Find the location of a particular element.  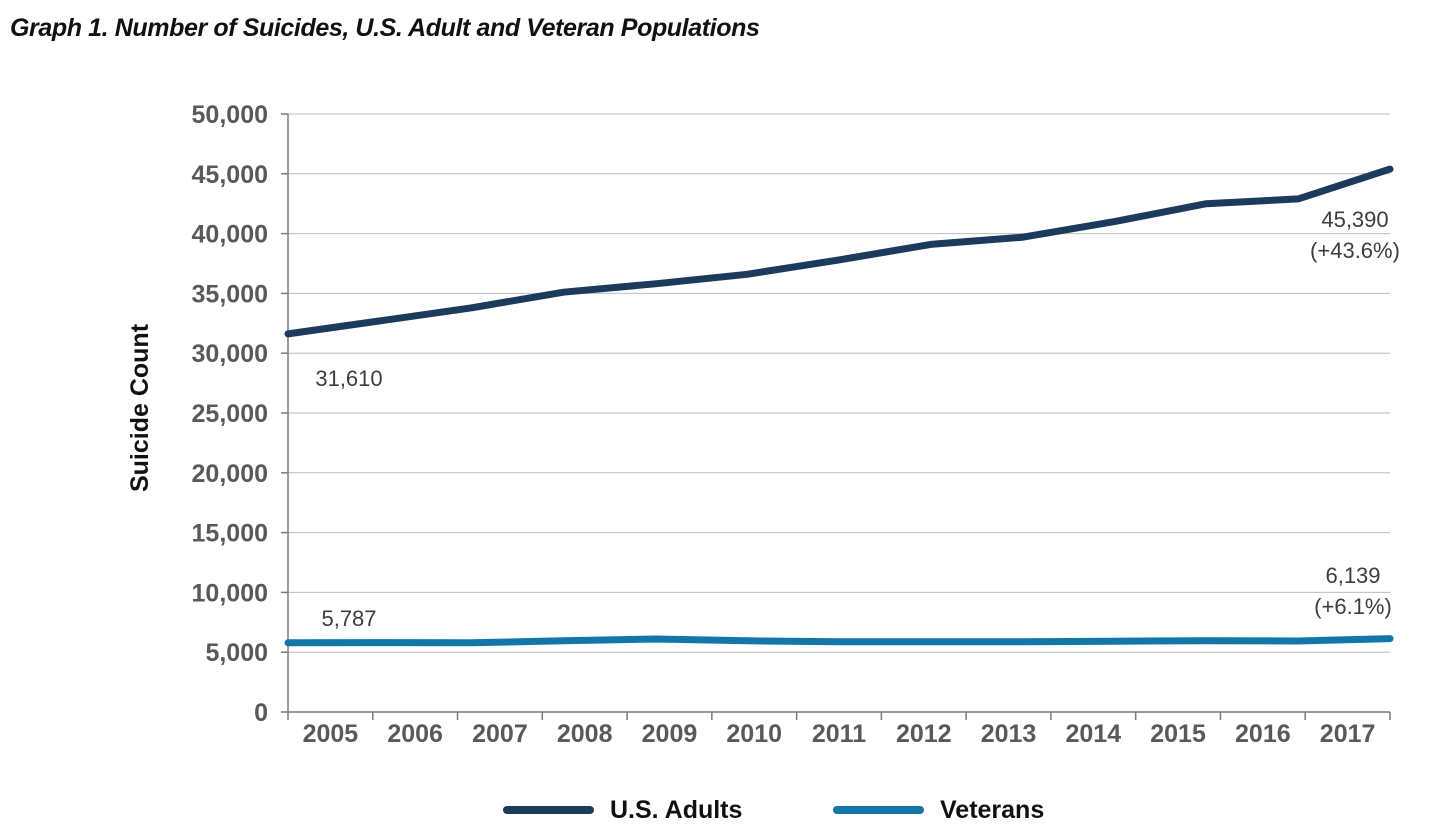

x-tick-label: 2011 is located at coordinates (839, 734).